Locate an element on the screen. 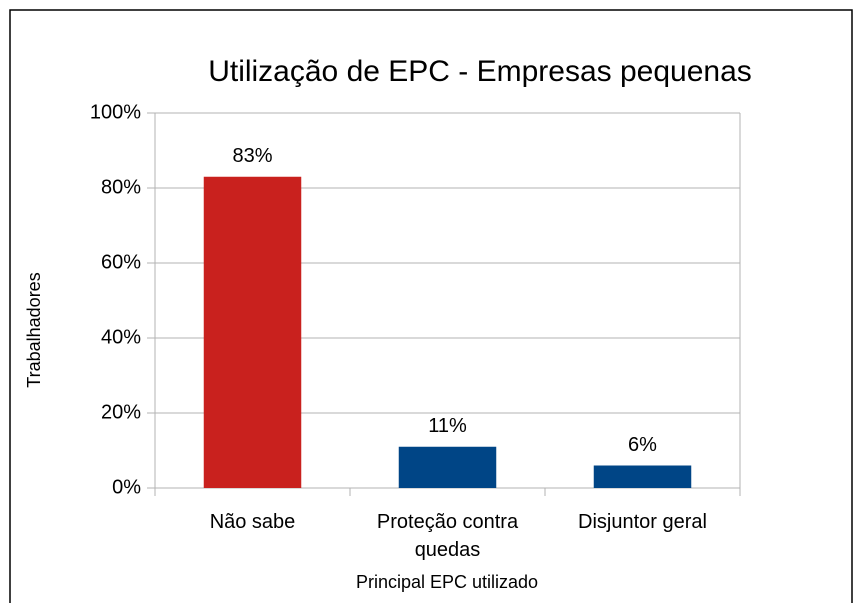 This screenshot has height=603, width=862. x-tick-label: Não sabe is located at coordinates (252, 522).